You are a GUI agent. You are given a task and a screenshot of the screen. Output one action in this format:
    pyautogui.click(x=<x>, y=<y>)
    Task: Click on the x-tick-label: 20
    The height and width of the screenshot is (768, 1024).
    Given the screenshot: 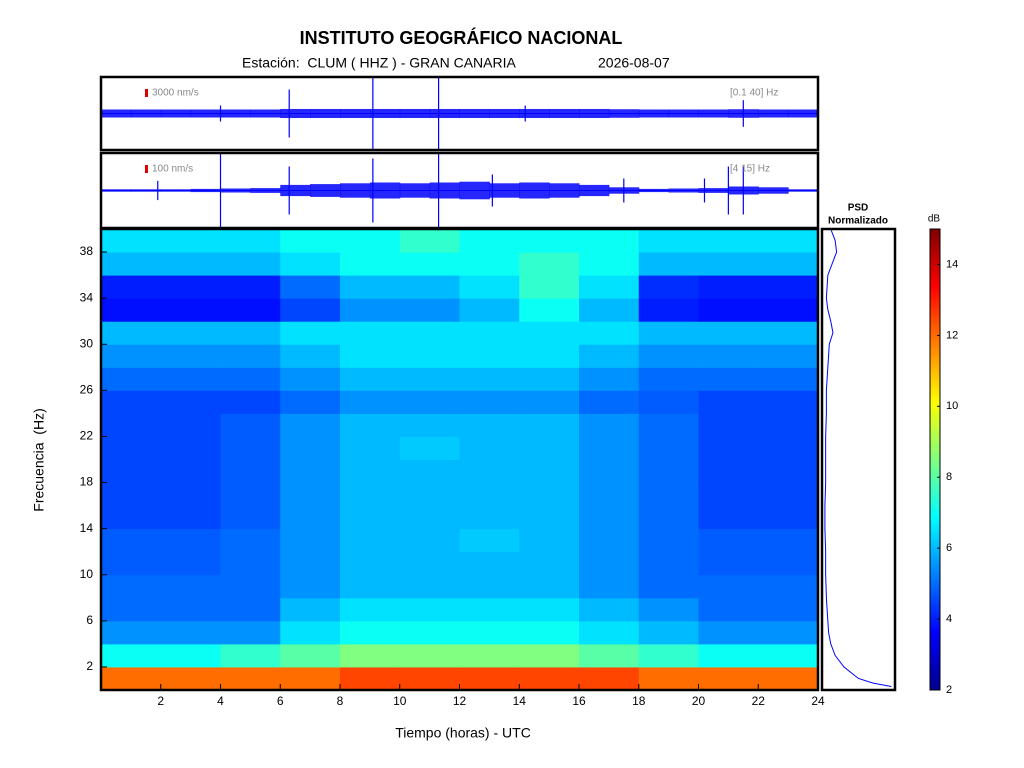 What is the action you would take?
    pyautogui.click(x=699, y=701)
    